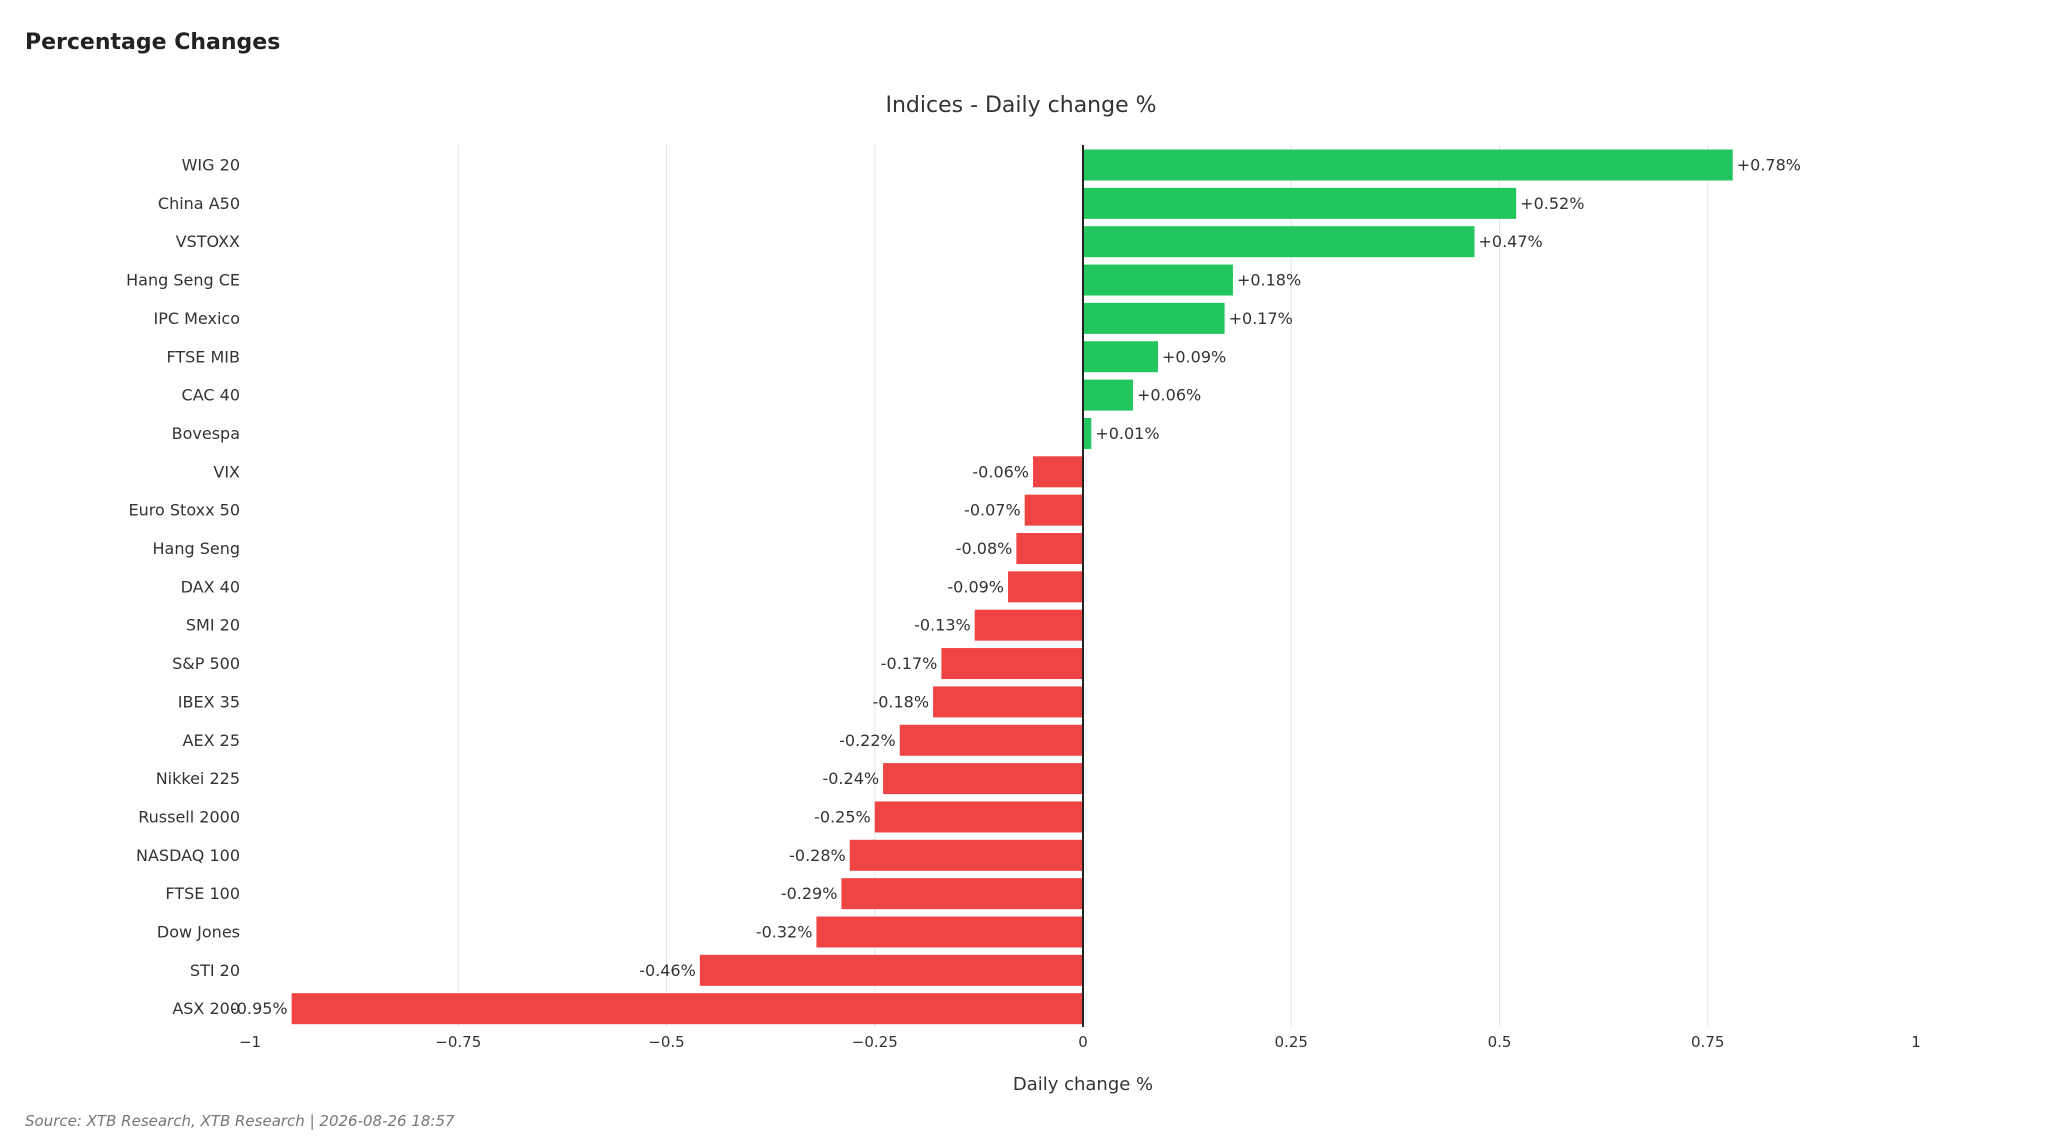  What do you see at coordinates (183, 280) in the screenshot?
I see `category-label: Hang Seng CE` at bounding box center [183, 280].